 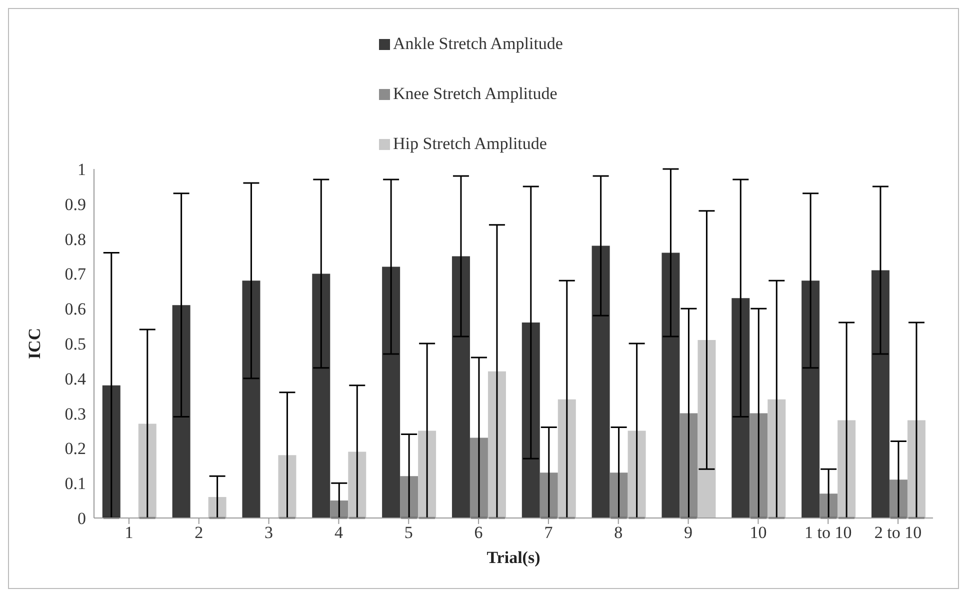 What do you see at coordinates (75, 448) in the screenshot?
I see `y-tick-label: 0.2` at bounding box center [75, 448].